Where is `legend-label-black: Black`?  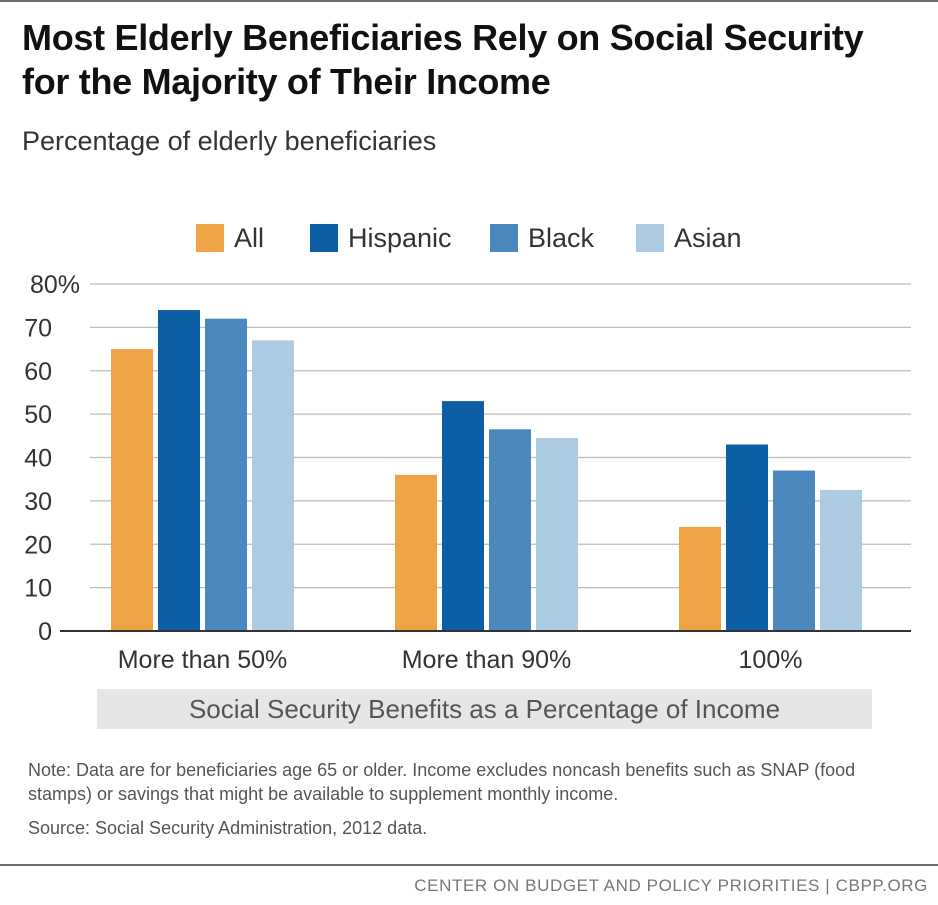 legend-label-black: Black is located at coordinates (561, 237).